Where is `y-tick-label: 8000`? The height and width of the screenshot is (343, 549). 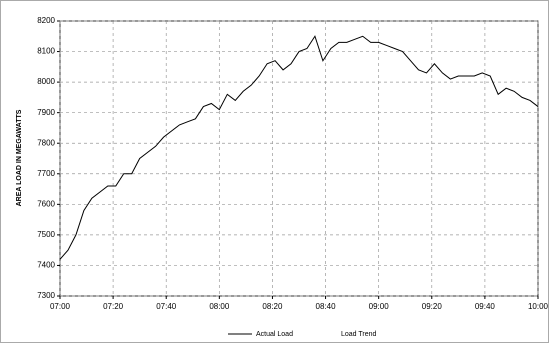
y-tick-label: 8000 is located at coordinates (46, 81).